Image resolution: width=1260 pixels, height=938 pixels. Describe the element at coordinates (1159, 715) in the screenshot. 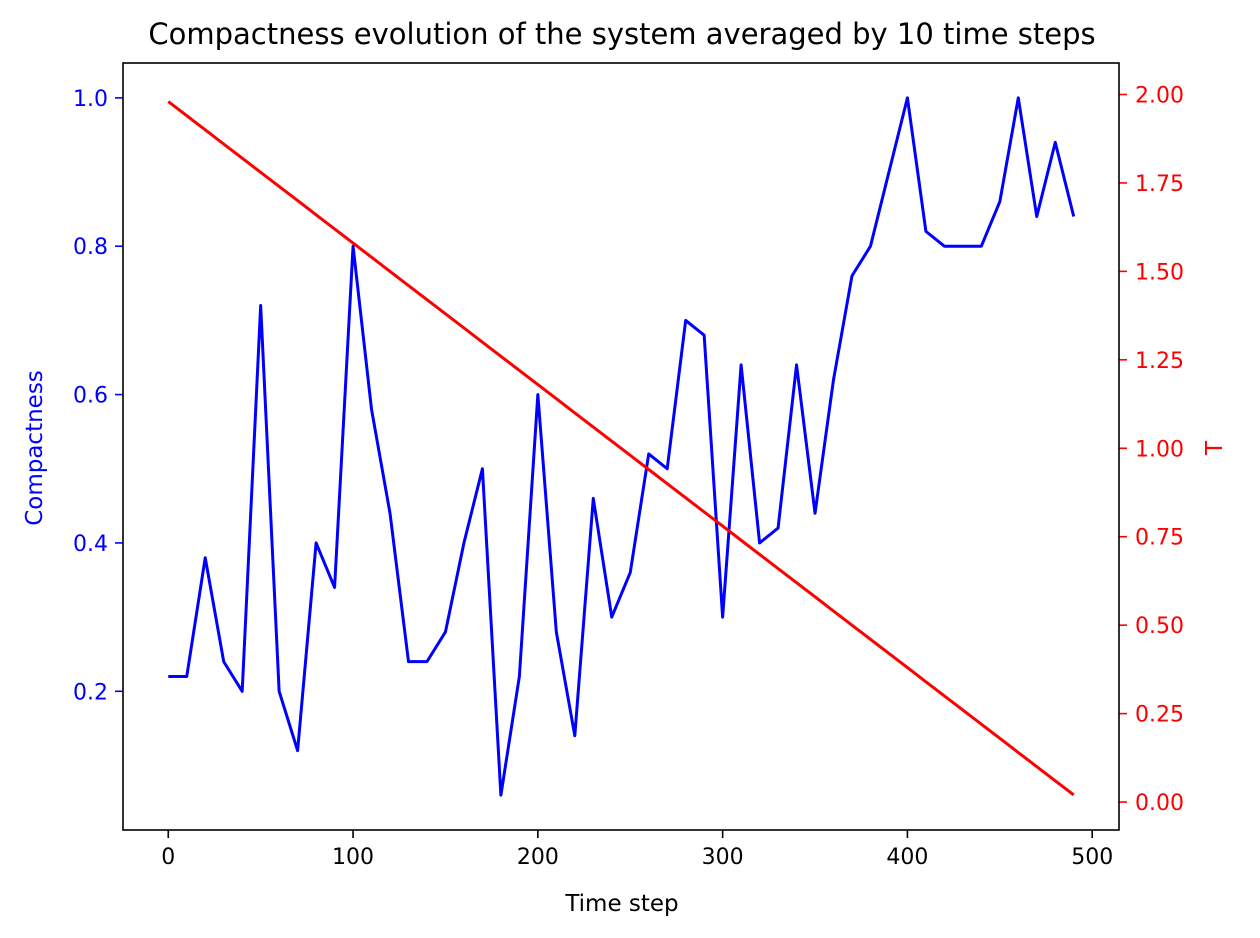

I see `y-right-tick-label: 0.25` at that location.